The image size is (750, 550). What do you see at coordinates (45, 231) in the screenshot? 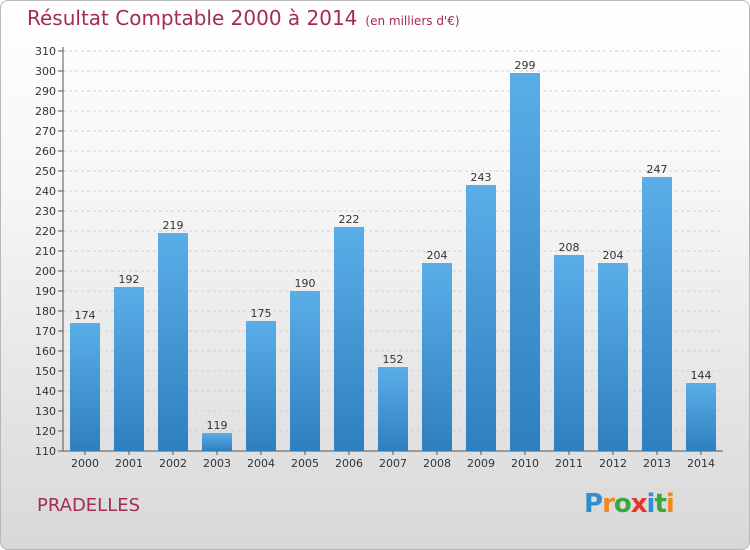
I see `y-tick-label: 220` at bounding box center [45, 231].